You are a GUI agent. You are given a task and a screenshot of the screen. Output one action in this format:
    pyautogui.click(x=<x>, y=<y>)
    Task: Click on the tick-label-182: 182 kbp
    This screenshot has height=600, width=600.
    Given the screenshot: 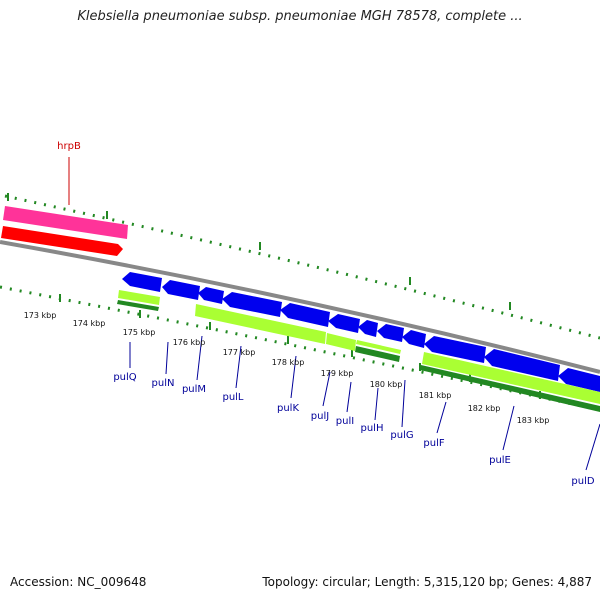 What is the action you would take?
    pyautogui.click(x=484, y=408)
    